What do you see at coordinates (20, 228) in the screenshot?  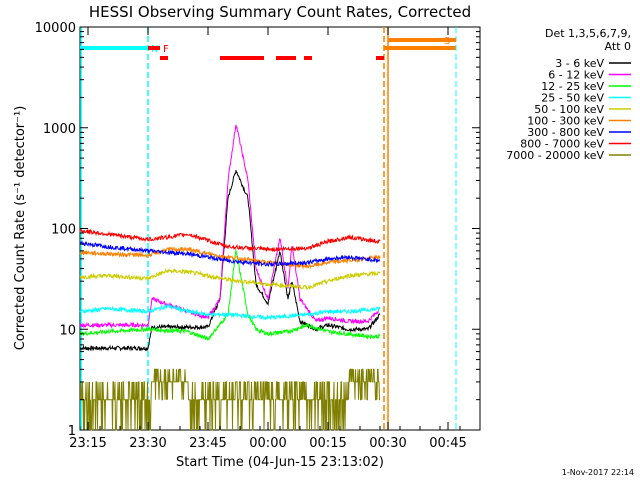 I see `y-axis-label: Corrected Count Rate (s⁻¹ detector⁻¹)` at bounding box center [20, 228].